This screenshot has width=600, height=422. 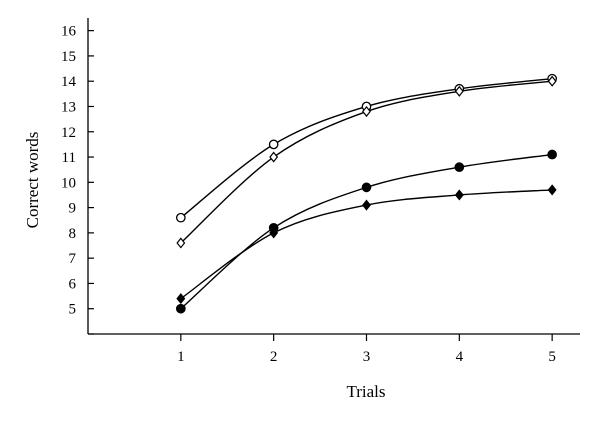 I want to click on y-tick-label: 6, so click(x=73, y=284).